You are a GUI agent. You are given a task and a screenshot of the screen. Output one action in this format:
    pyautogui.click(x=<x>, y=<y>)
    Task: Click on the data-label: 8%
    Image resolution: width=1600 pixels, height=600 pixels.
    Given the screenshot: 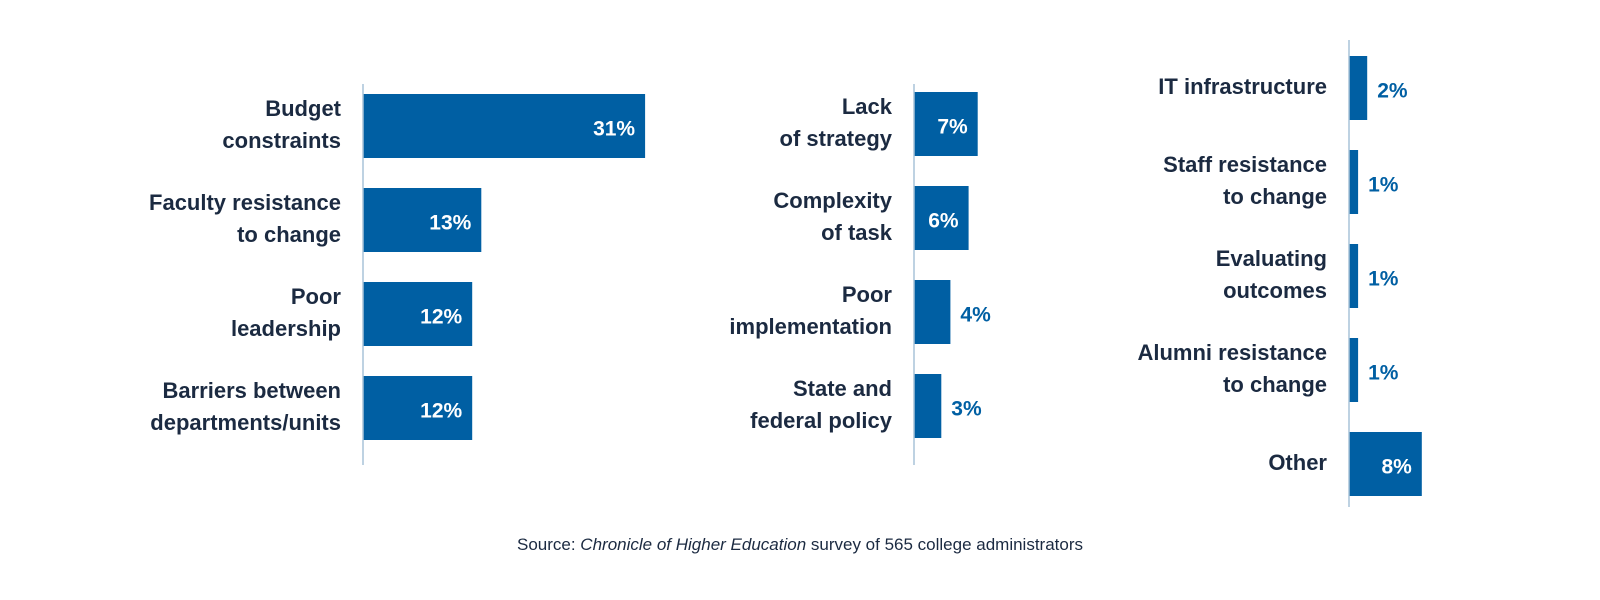 What is the action you would take?
    pyautogui.click(x=1396, y=467)
    